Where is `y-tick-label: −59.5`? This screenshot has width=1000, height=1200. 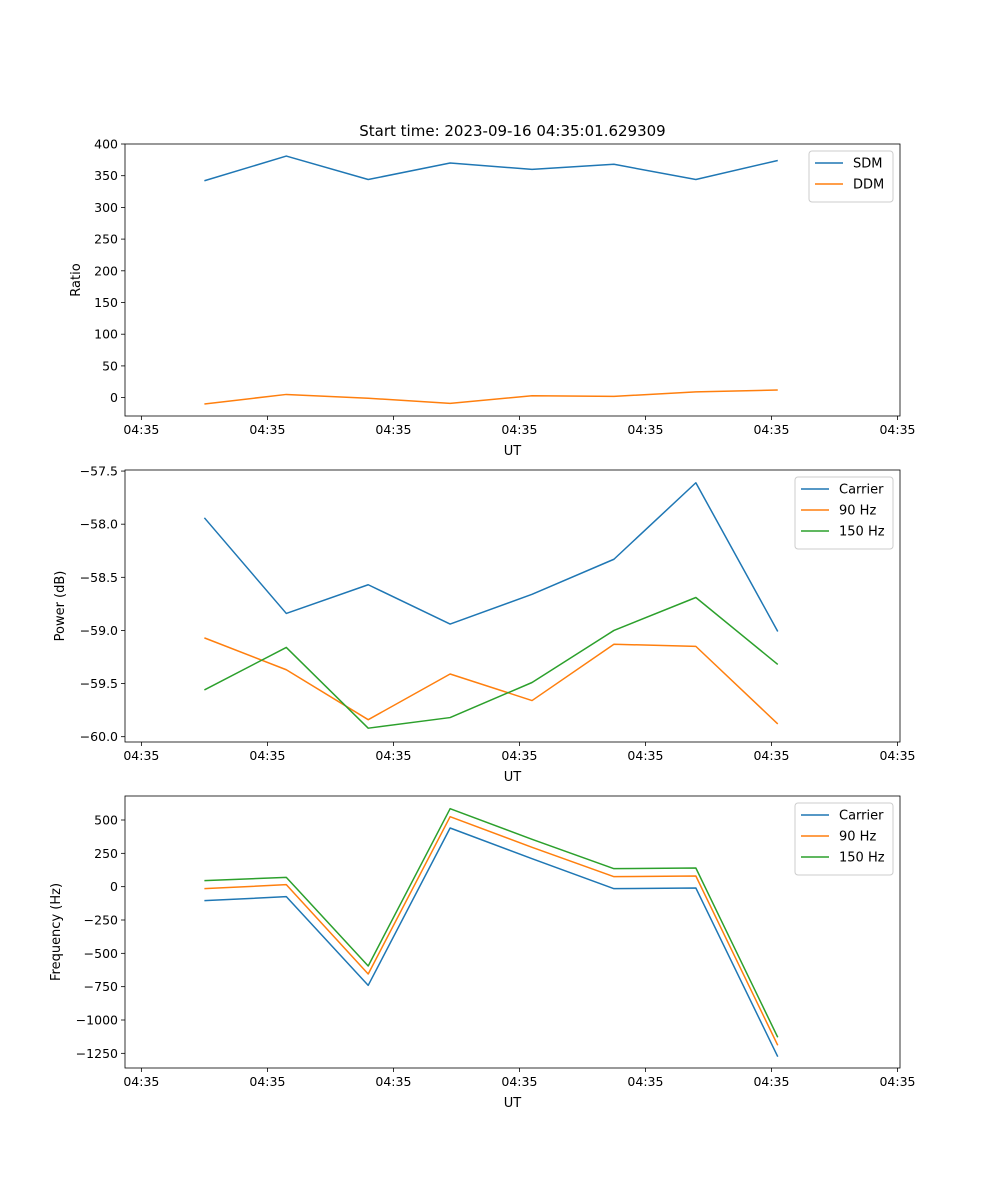 y-tick-label: −59.5 is located at coordinates (99, 683).